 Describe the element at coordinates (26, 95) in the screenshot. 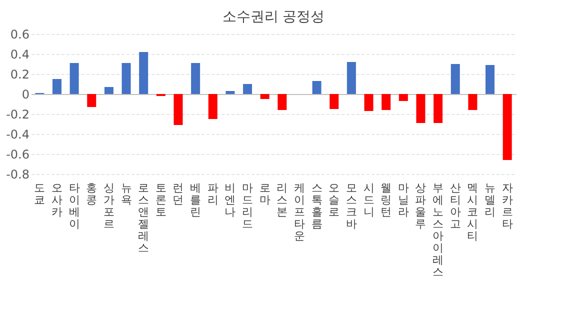

I see `y-tick-label: 0` at that location.